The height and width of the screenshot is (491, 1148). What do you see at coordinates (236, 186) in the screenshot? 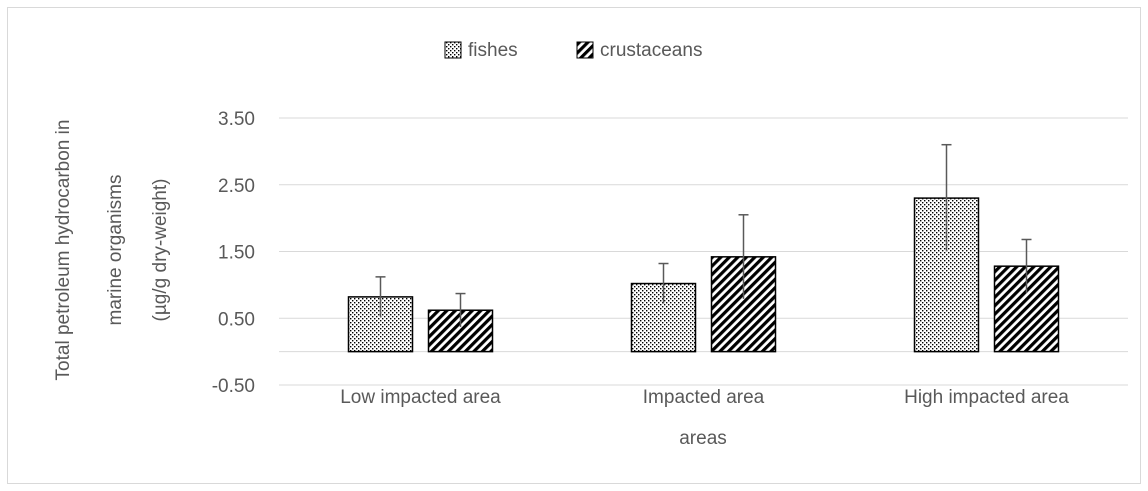
I see `y-tick-label: 2.50` at bounding box center [236, 186].